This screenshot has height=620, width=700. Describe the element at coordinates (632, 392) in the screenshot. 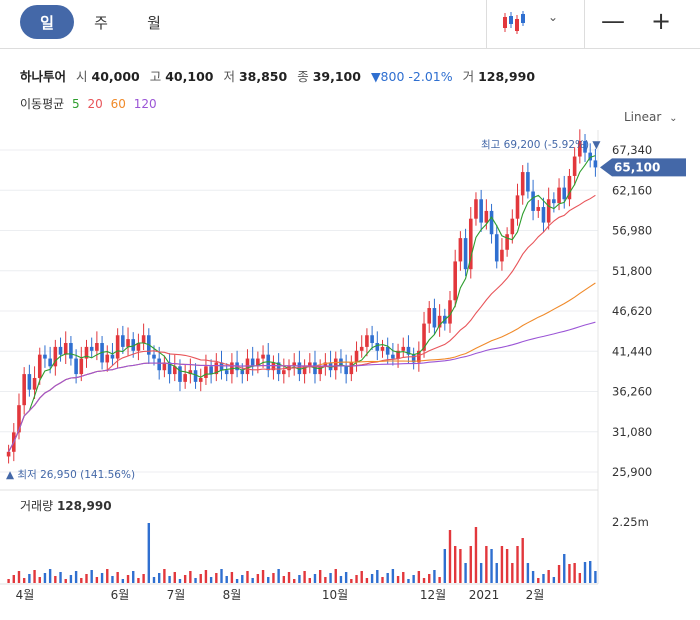

I see `y-tick-label: 36,260` at that location.